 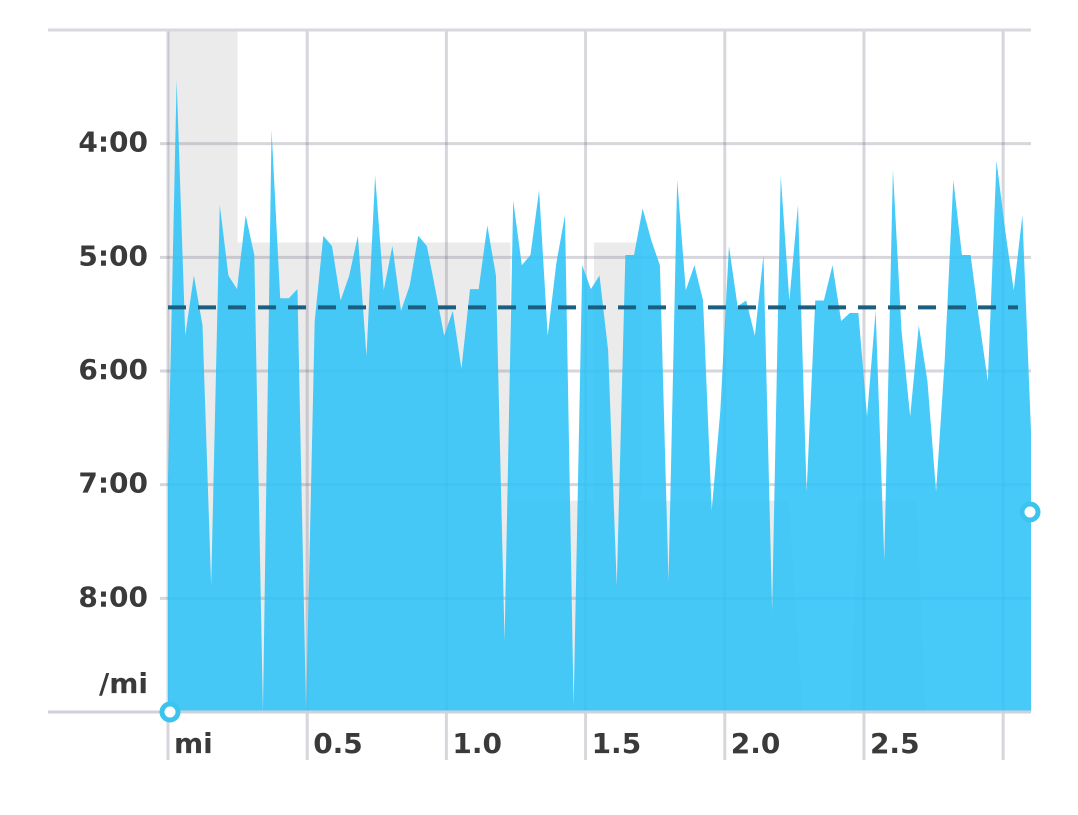 What do you see at coordinates (756, 743) in the screenshot?
I see `x-tick-label: 2.0` at bounding box center [756, 743].